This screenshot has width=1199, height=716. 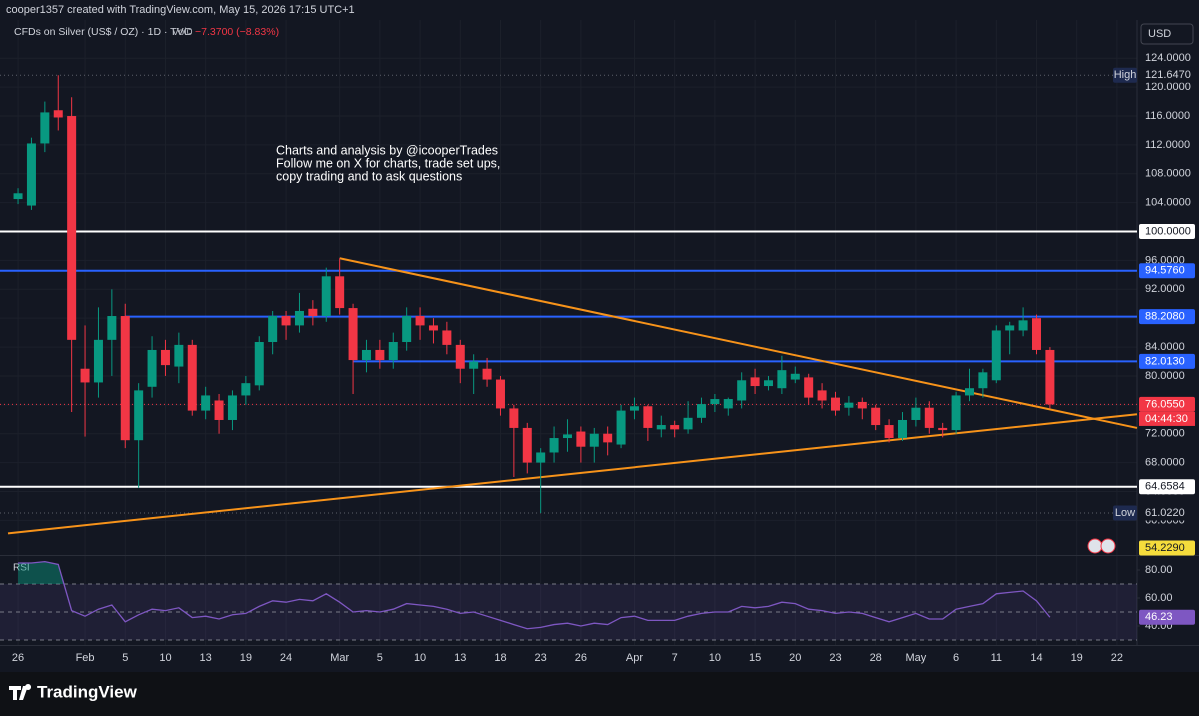 What do you see at coordinates (534, 595) in the screenshot?
I see `rsi-line` at bounding box center [534, 595].